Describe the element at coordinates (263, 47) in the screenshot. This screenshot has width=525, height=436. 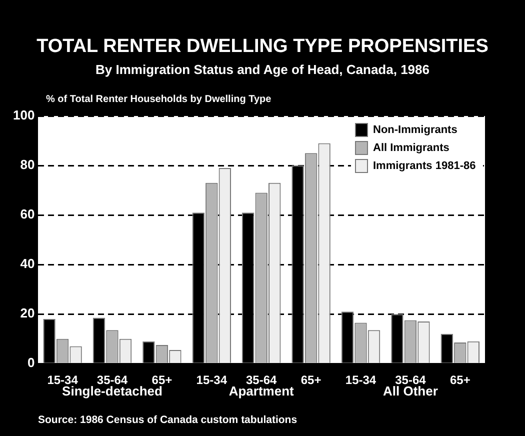
I see `chart-title: TOTAL RENTER DWELLING TYPE PROPENSITIES` at that location.